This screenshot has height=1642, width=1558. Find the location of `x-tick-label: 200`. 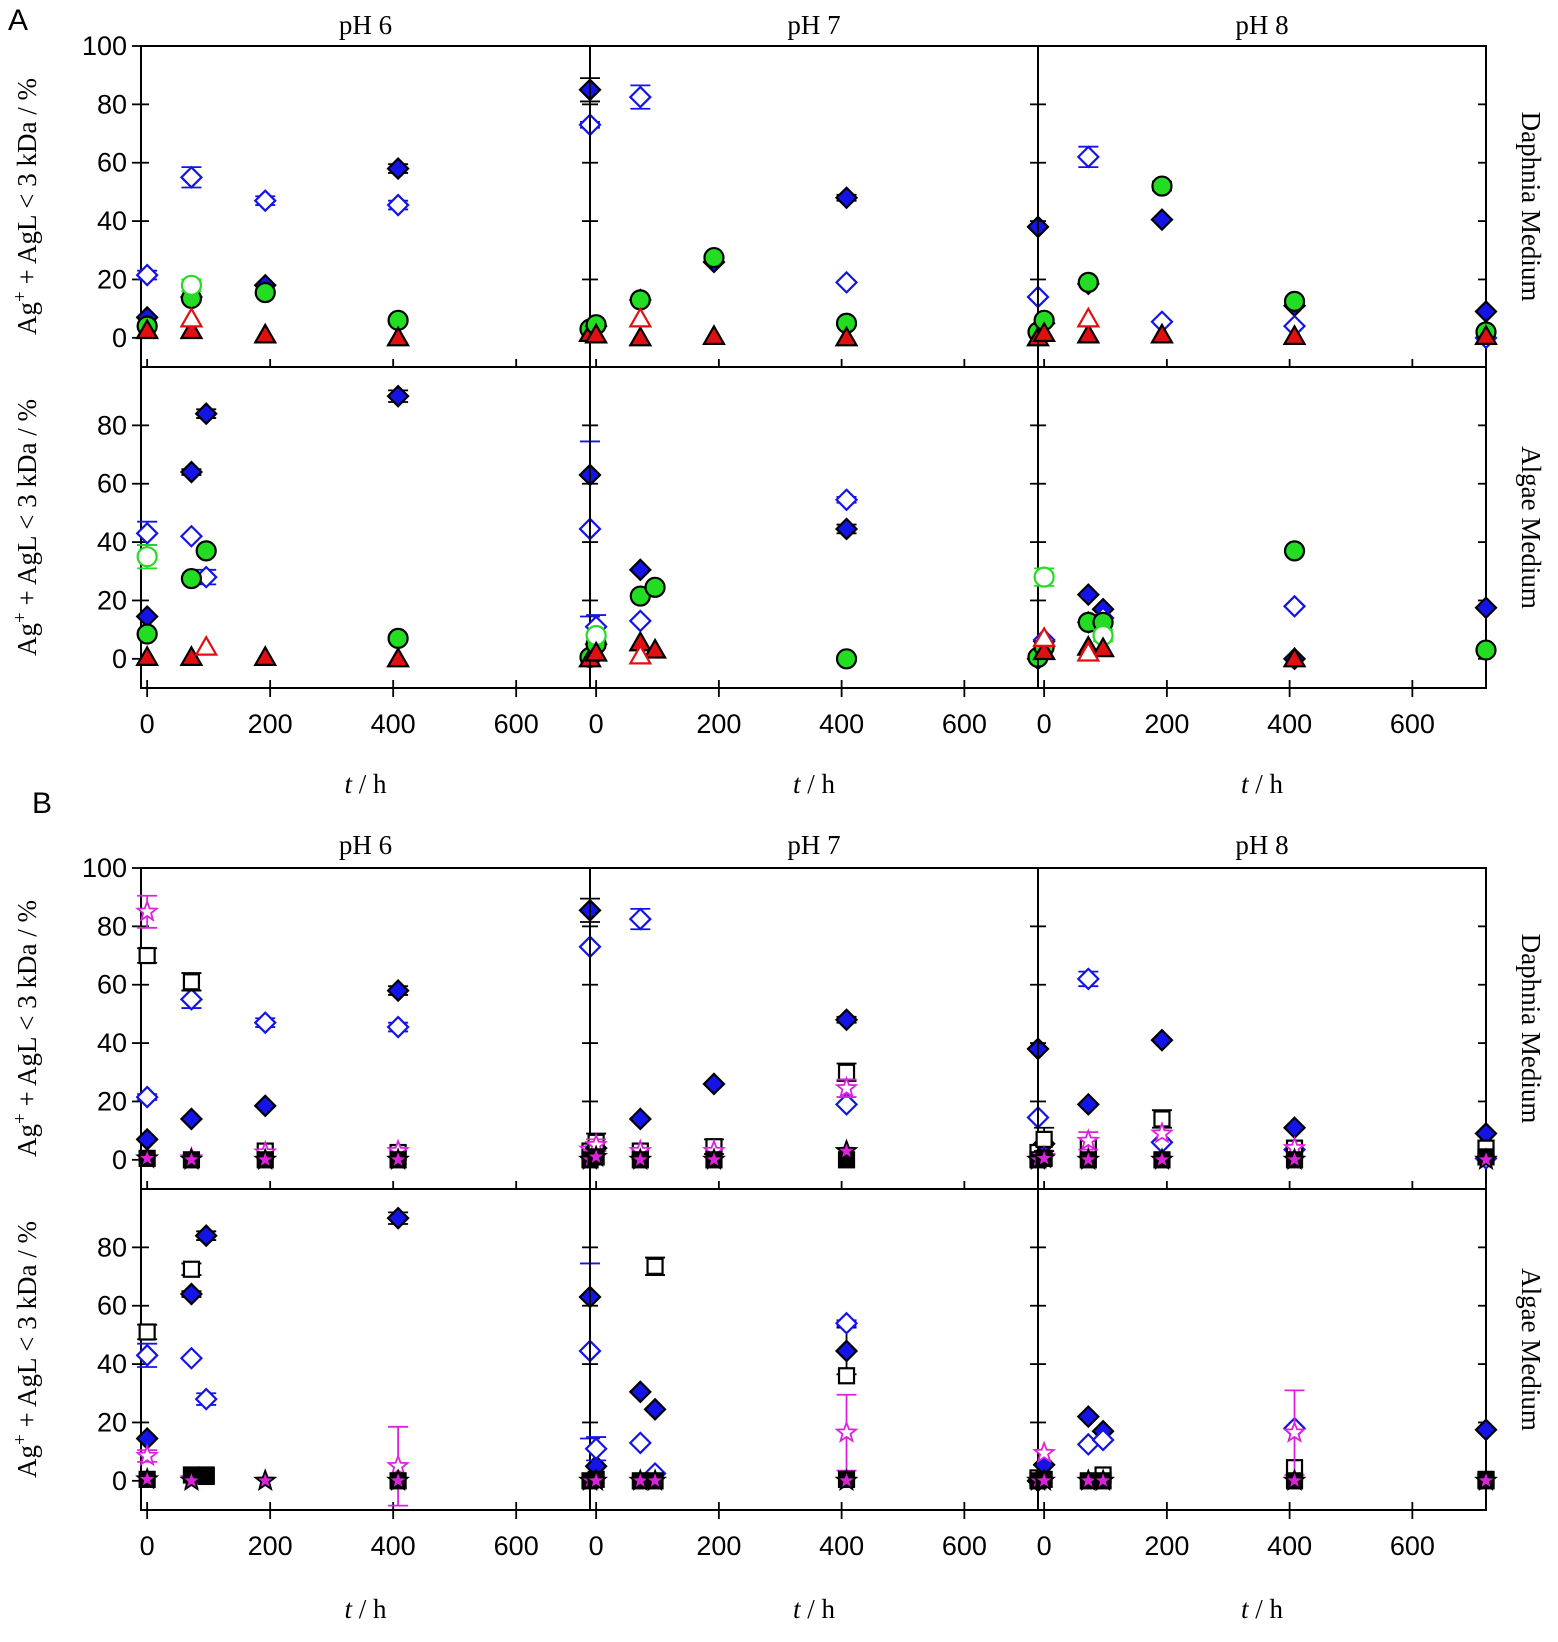

x-tick-label: 200 is located at coordinates (1166, 724).